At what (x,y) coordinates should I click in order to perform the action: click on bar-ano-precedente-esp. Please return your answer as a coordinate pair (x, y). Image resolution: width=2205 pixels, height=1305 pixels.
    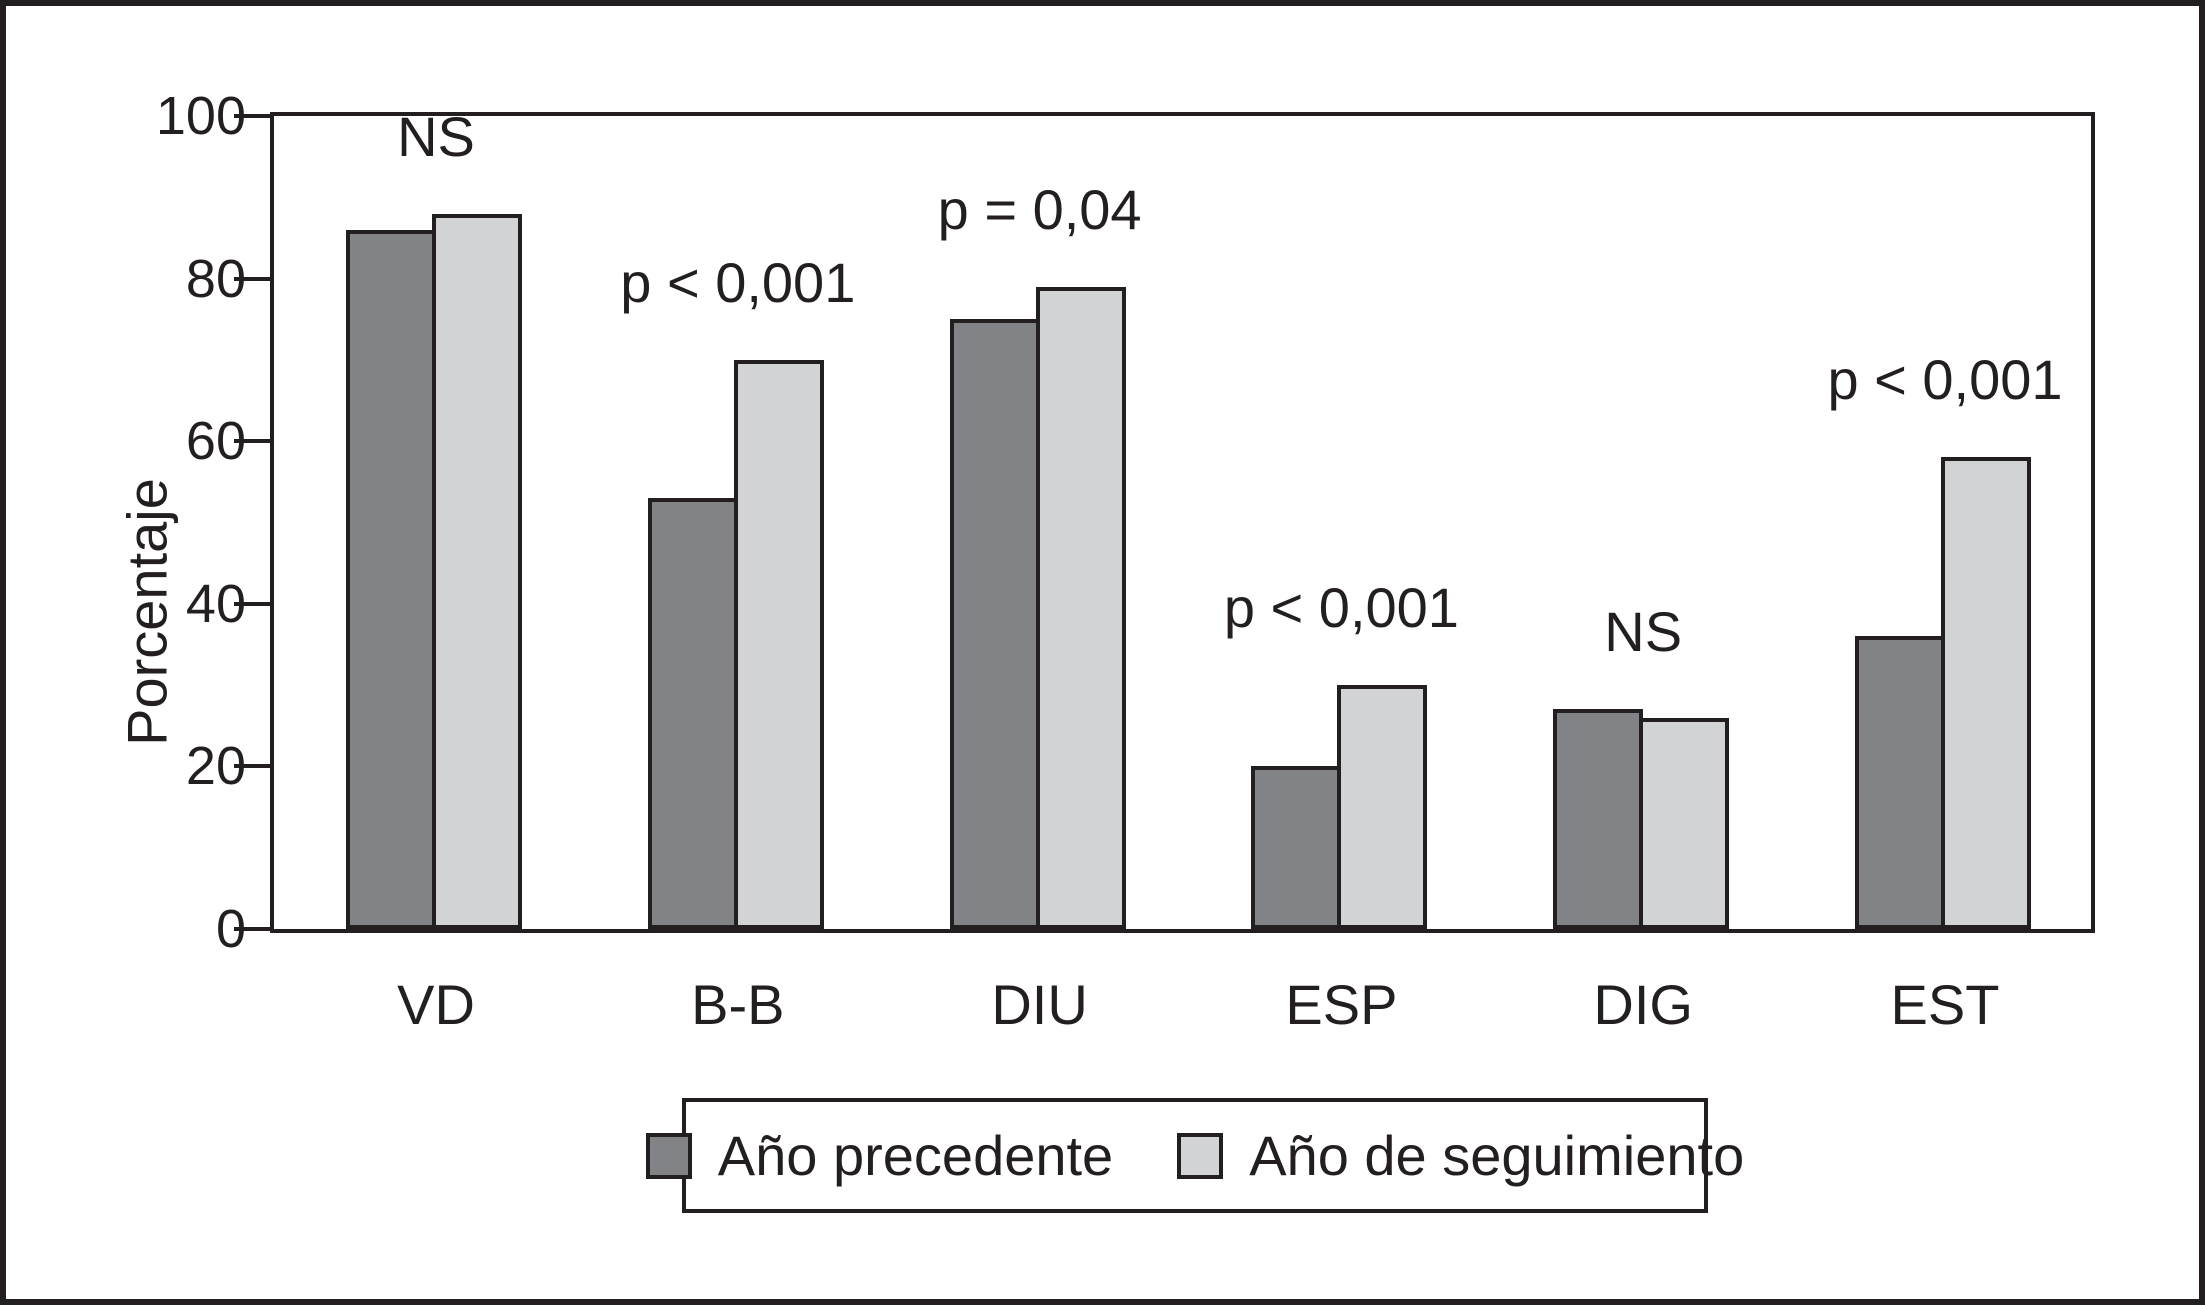
    Looking at the image, I should click on (1296, 847).